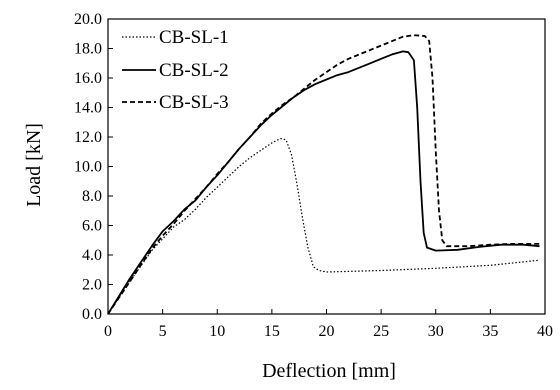 The width and height of the screenshot is (560, 390). Describe the element at coordinates (34, 165) in the screenshot. I see `y-axis-title: Load [kN]` at that location.